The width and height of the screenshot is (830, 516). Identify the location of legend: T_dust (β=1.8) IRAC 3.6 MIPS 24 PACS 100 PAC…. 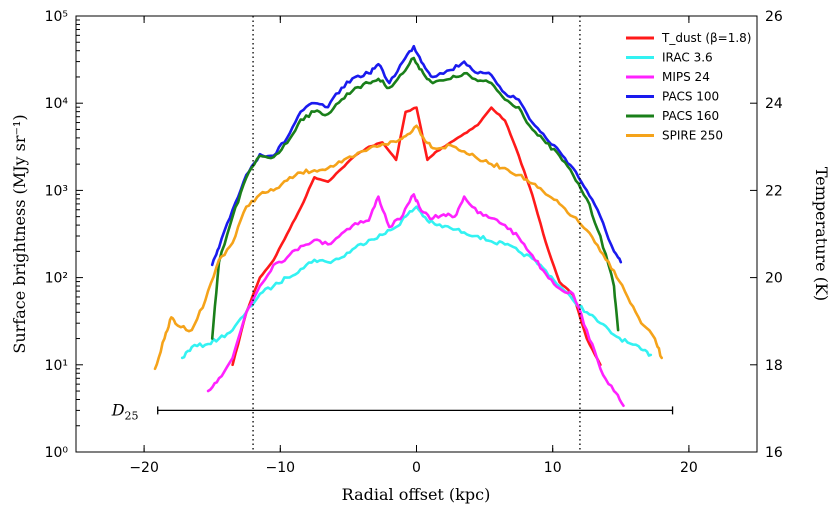
(688, 87).